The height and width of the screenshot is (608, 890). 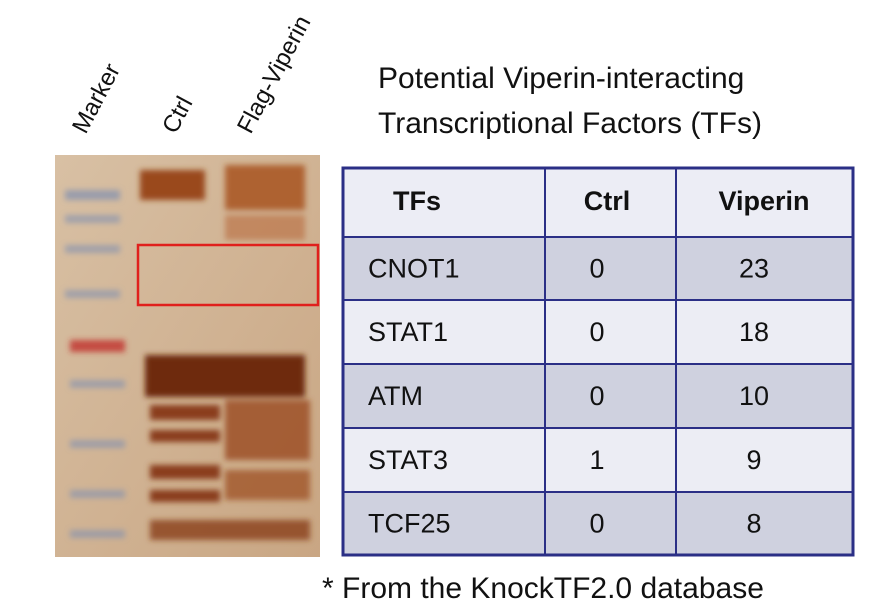 I want to click on lane-label: Marker, so click(x=96, y=98).